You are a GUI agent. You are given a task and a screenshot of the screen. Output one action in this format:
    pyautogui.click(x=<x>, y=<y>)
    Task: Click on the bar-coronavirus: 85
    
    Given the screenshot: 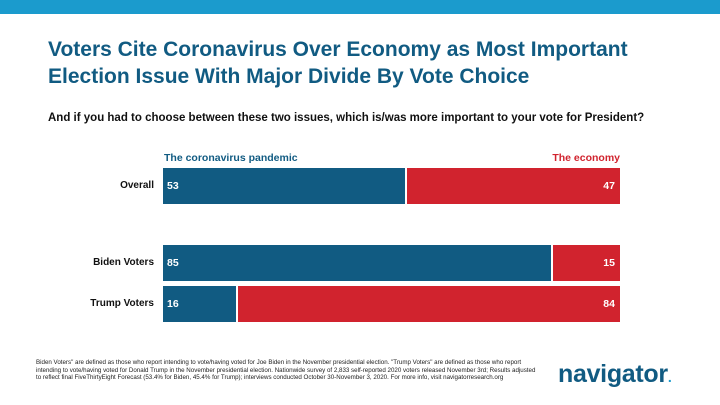 What is the action you would take?
    pyautogui.click(x=357, y=263)
    